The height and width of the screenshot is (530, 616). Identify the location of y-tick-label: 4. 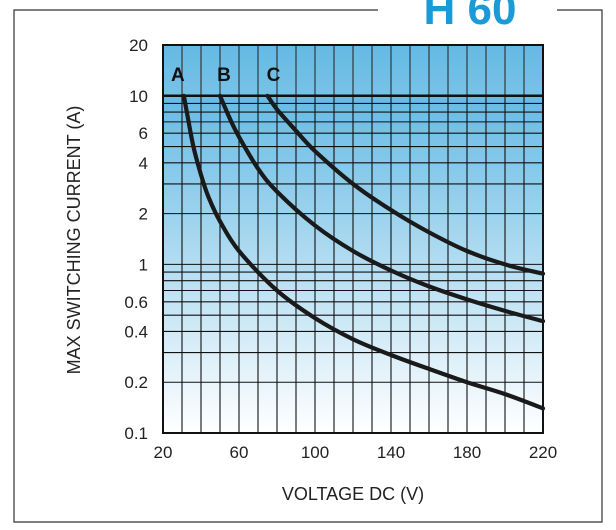
(143, 163).